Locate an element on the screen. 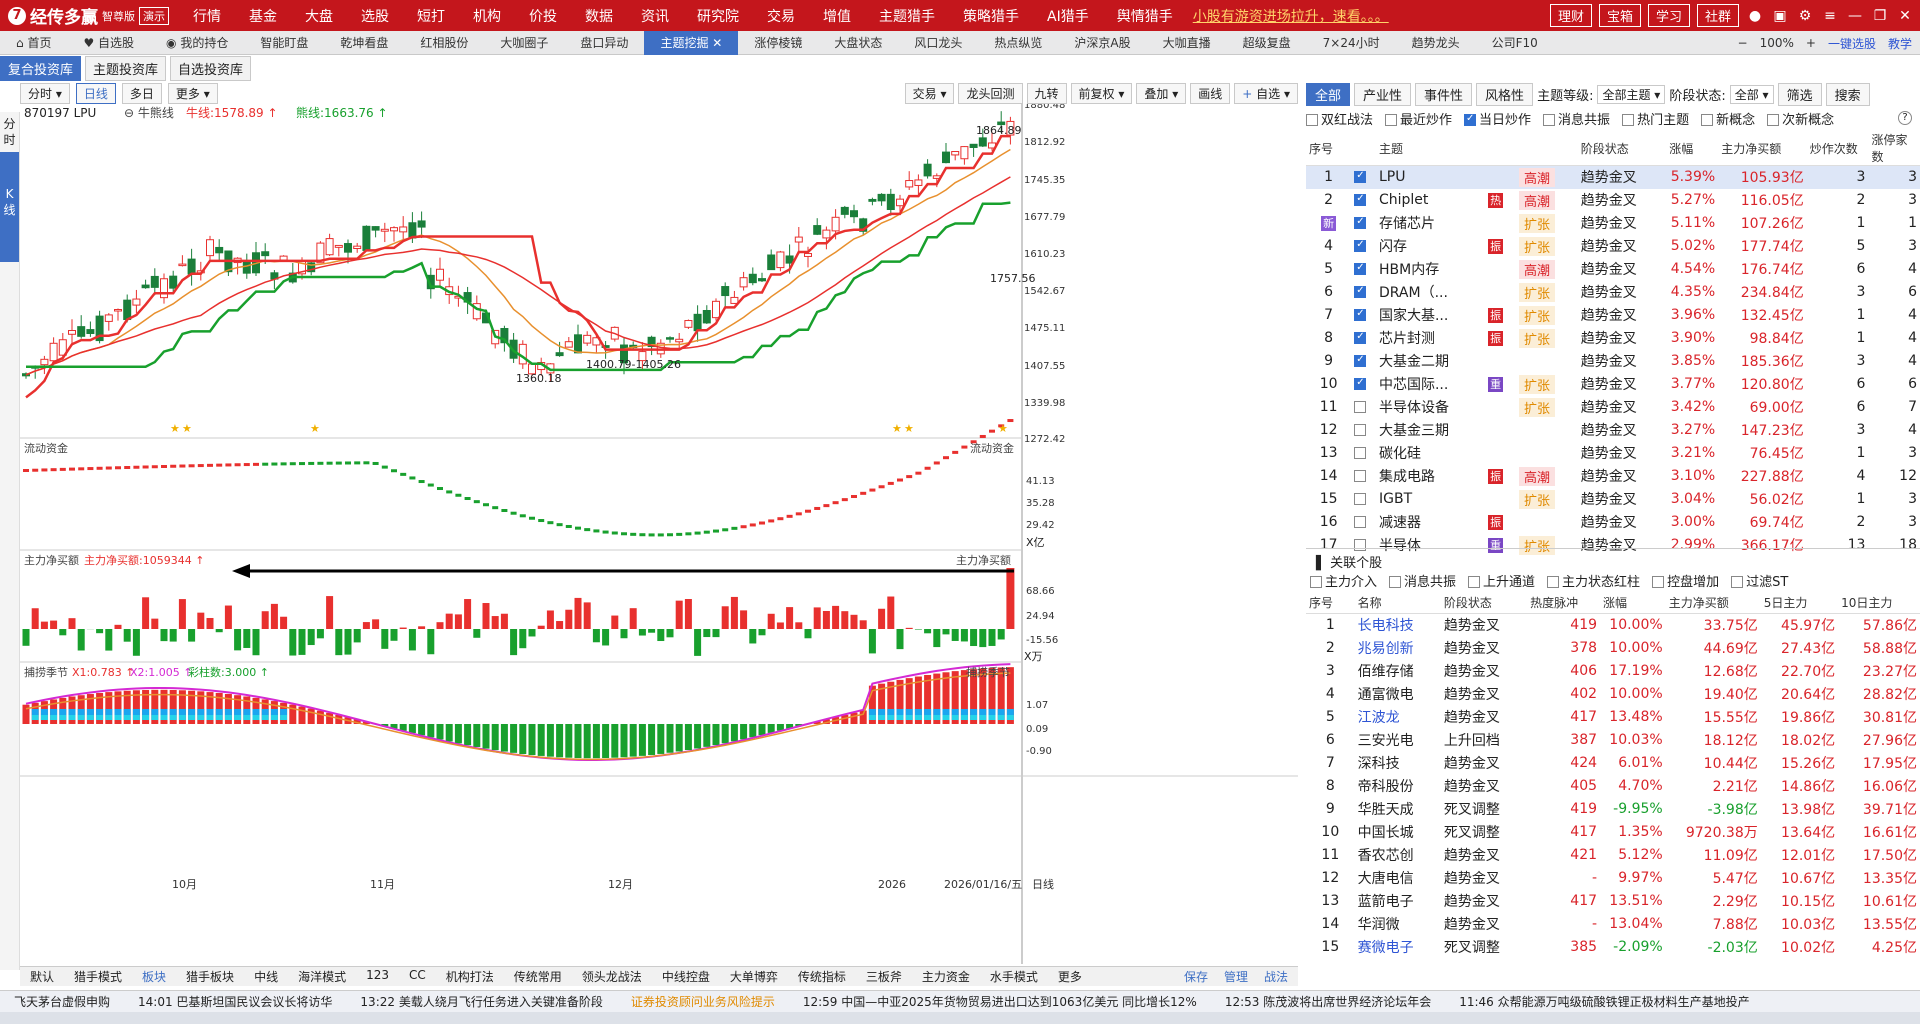 The image size is (1920, 1024). filter-3: 消息共振 is located at coordinates (1576, 118).